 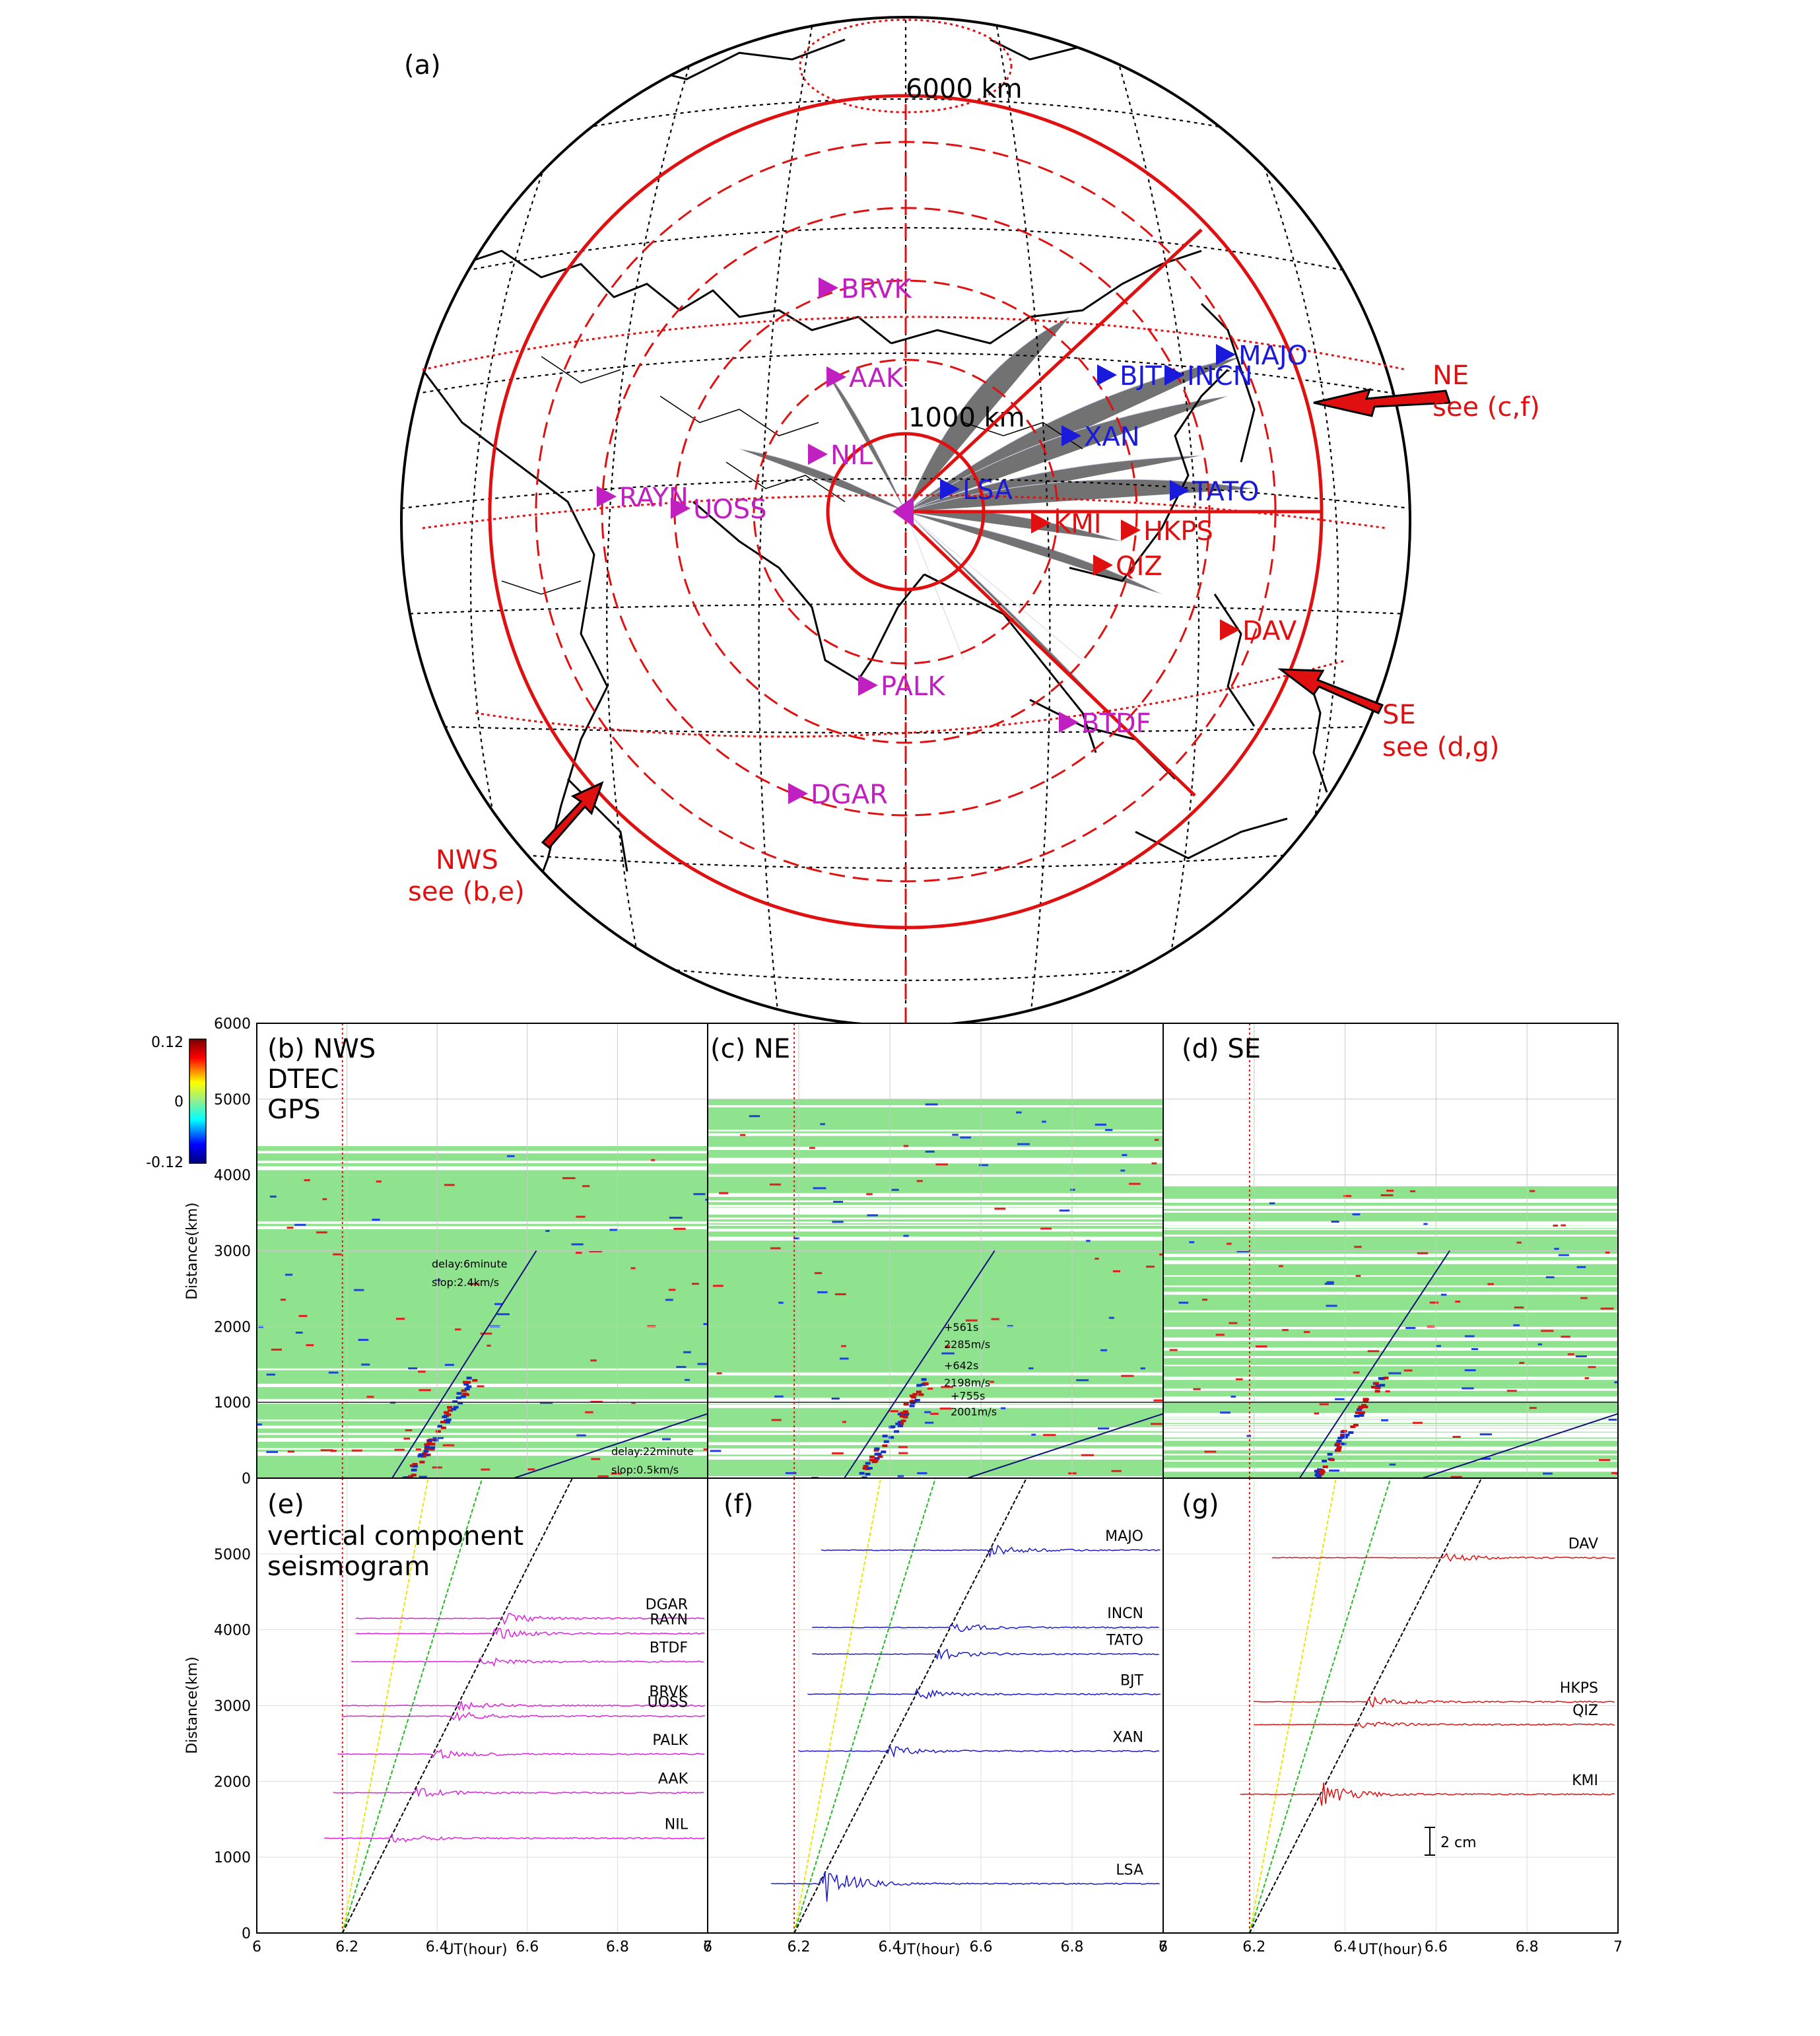 I want to click on station-label: BTDF, so click(x=1116, y=723).